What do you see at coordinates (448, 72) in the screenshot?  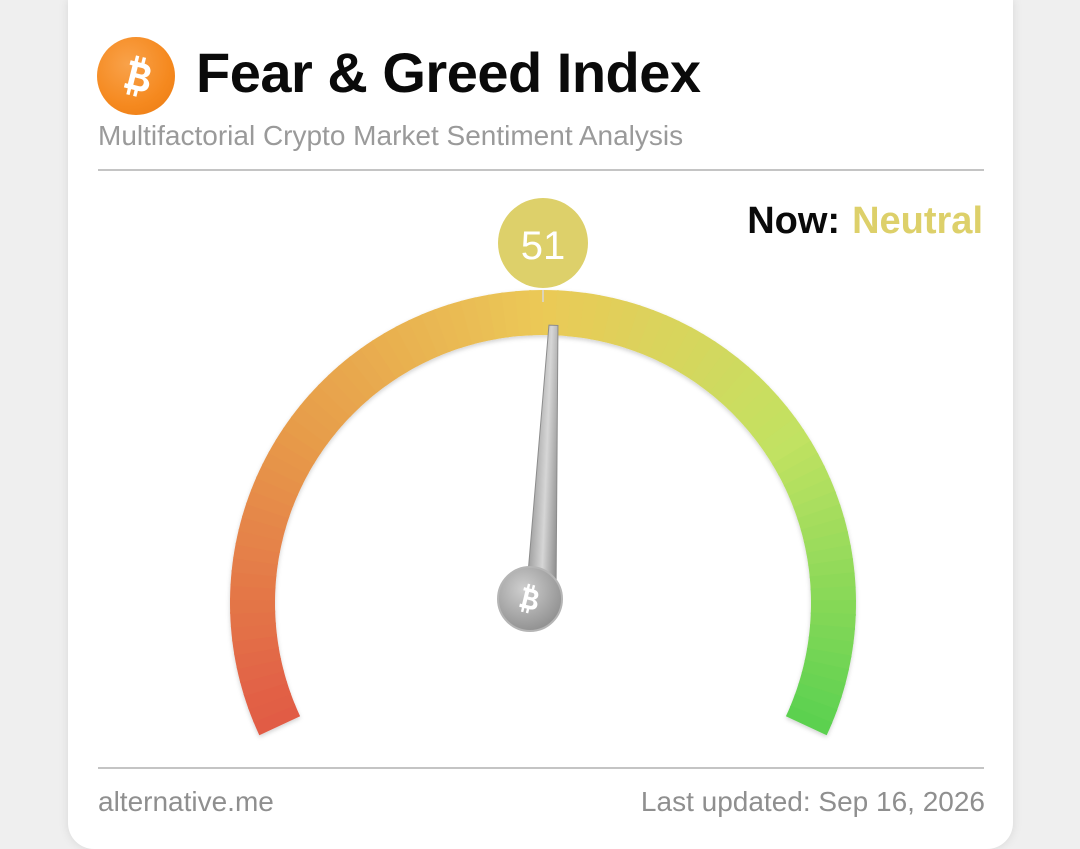 I see `page-title: Fear & Greed Index` at bounding box center [448, 72].